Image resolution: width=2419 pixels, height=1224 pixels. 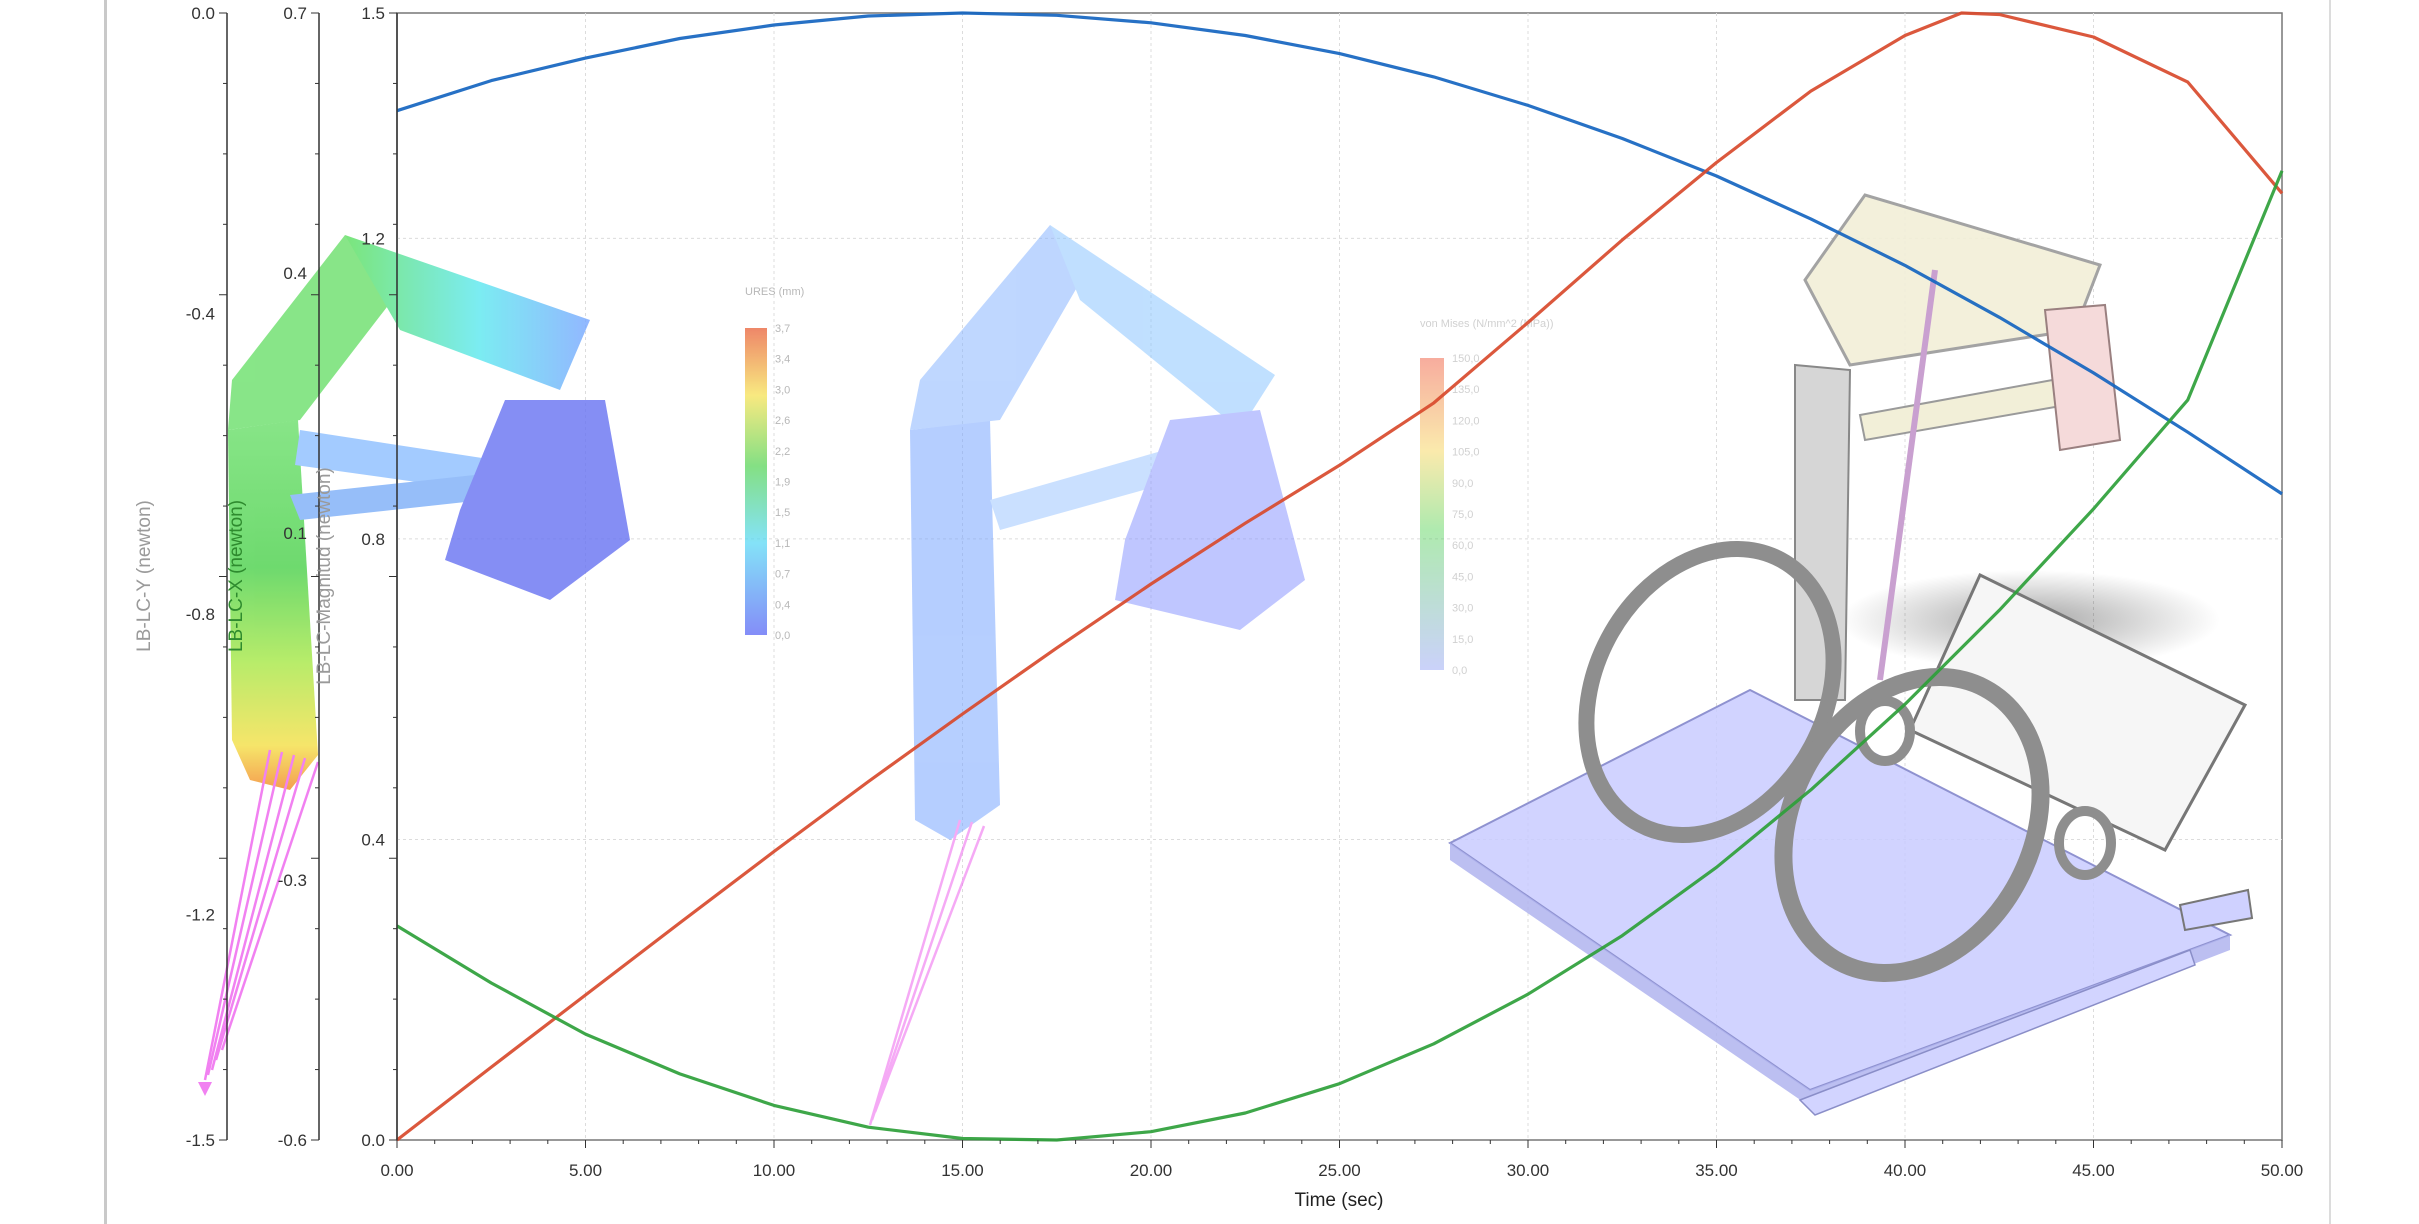 What do you see at coordinates (200, 614) in the screenshot?
I see `y-axis-lb-lc-y-tick-label: -0.8` at bounding box center [200, 614].